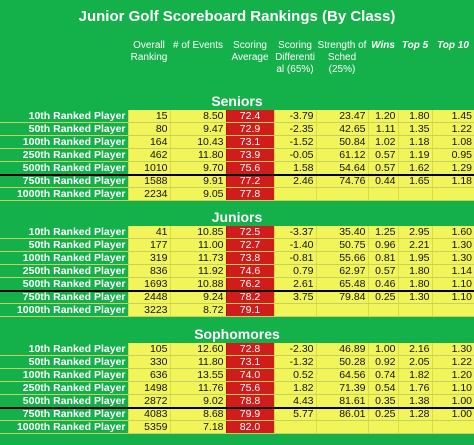 Image resolution: width=474 pixels, height=445 pixels. What do you see at coordinates (295, 57) in the screenshot?
I see `column-header-line: Differenti` at bounding box center [295, 57].